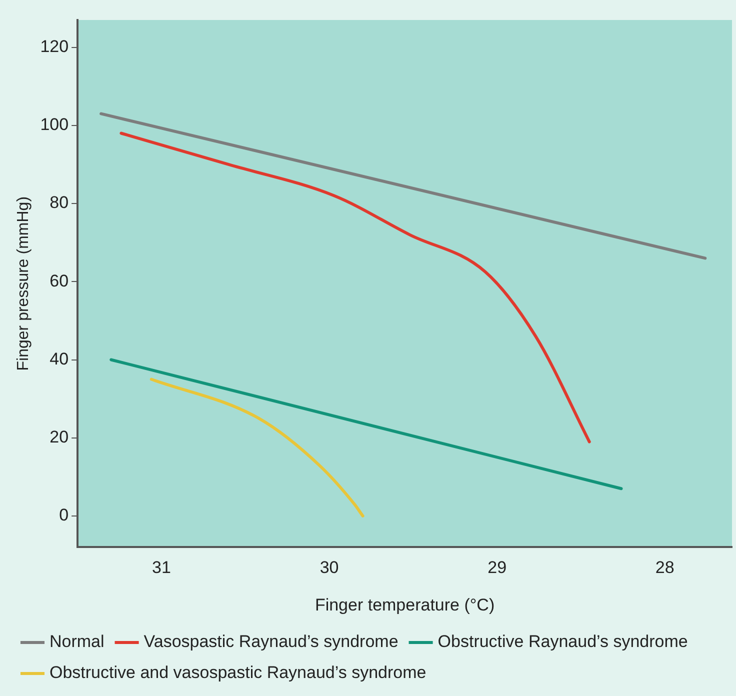 This screenshot has height=696, width=736. What do you see at coordinates (161, 568) in the screenshot?
I see `x-tick-label: 31` at bounding box center [161, 568].